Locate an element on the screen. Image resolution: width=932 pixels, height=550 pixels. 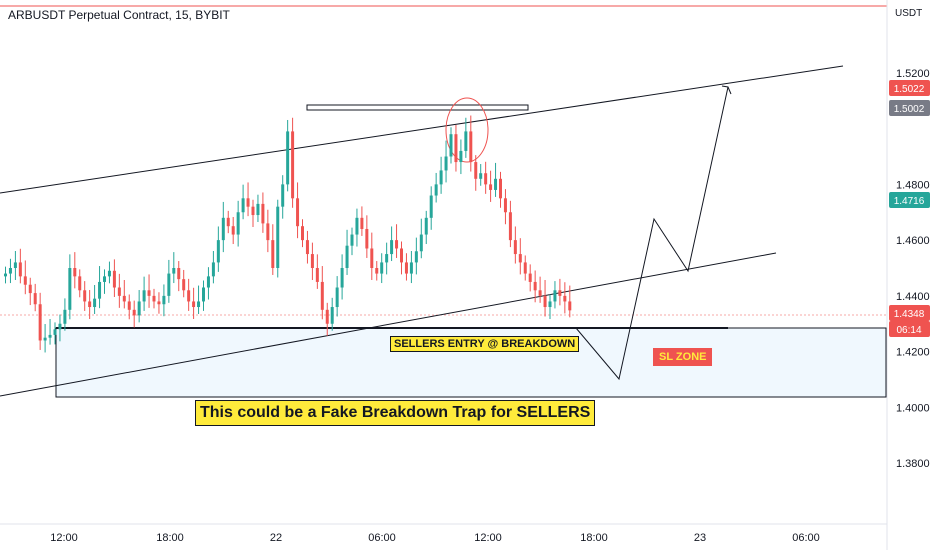
y-tick-label: 1.5200 is located at coordinates (913, 74).